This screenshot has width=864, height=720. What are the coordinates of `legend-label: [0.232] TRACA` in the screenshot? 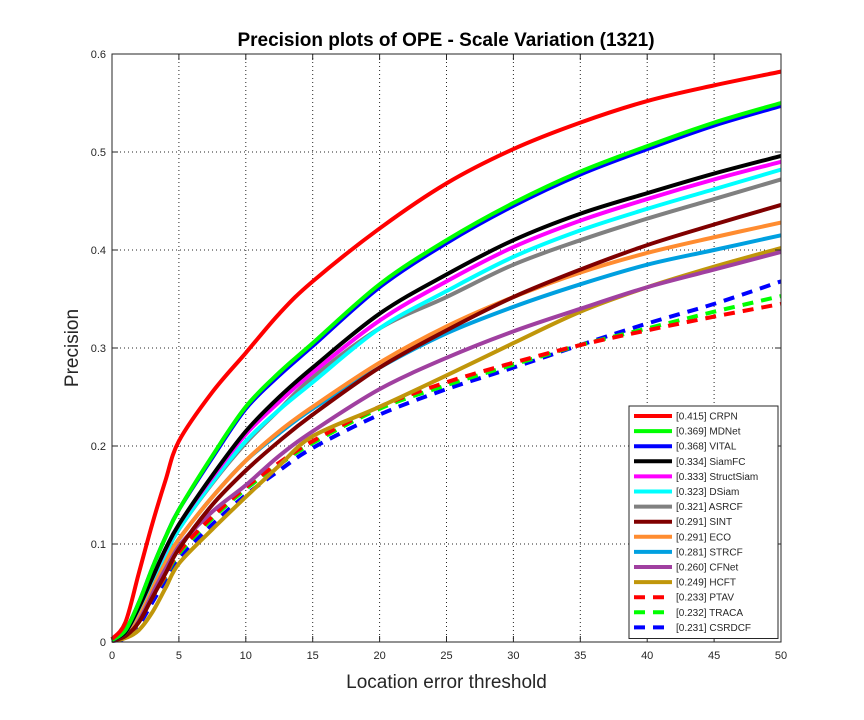 It's located at (709, 613).